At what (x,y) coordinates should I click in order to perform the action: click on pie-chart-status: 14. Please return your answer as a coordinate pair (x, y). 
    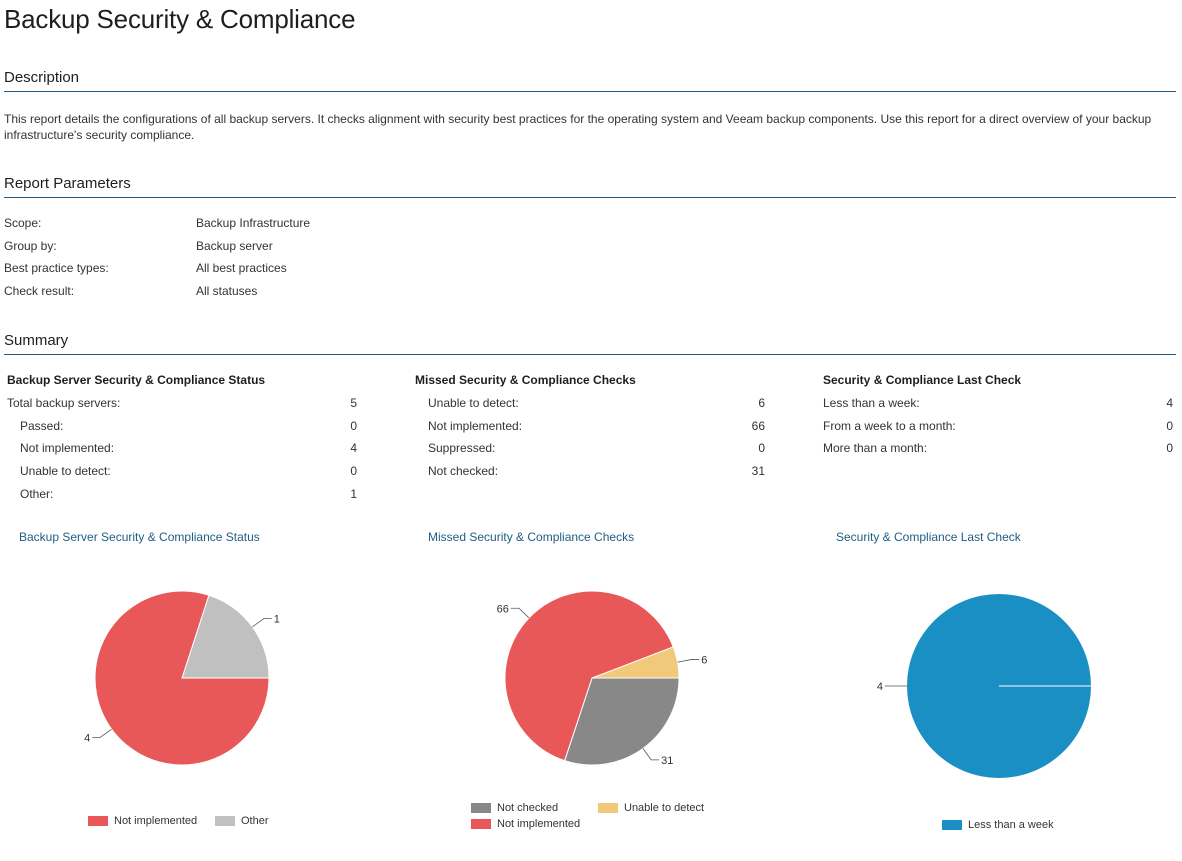
    Looking at the image, I should click on (182, 678).